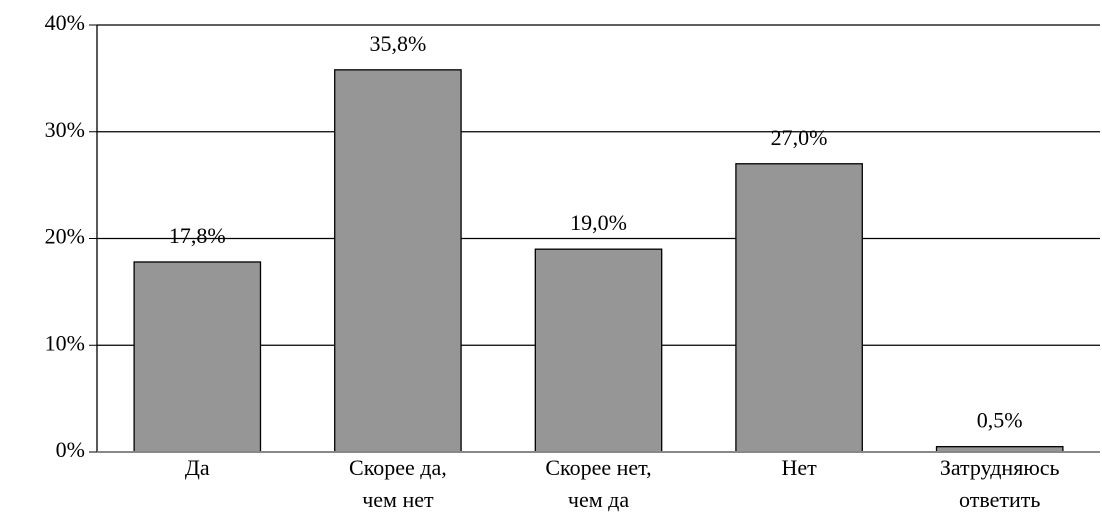  What do you see at coordinates (799, 467) in the screenshot?
I see `x-tick-label: Нет` at bounding box center [799, 467].